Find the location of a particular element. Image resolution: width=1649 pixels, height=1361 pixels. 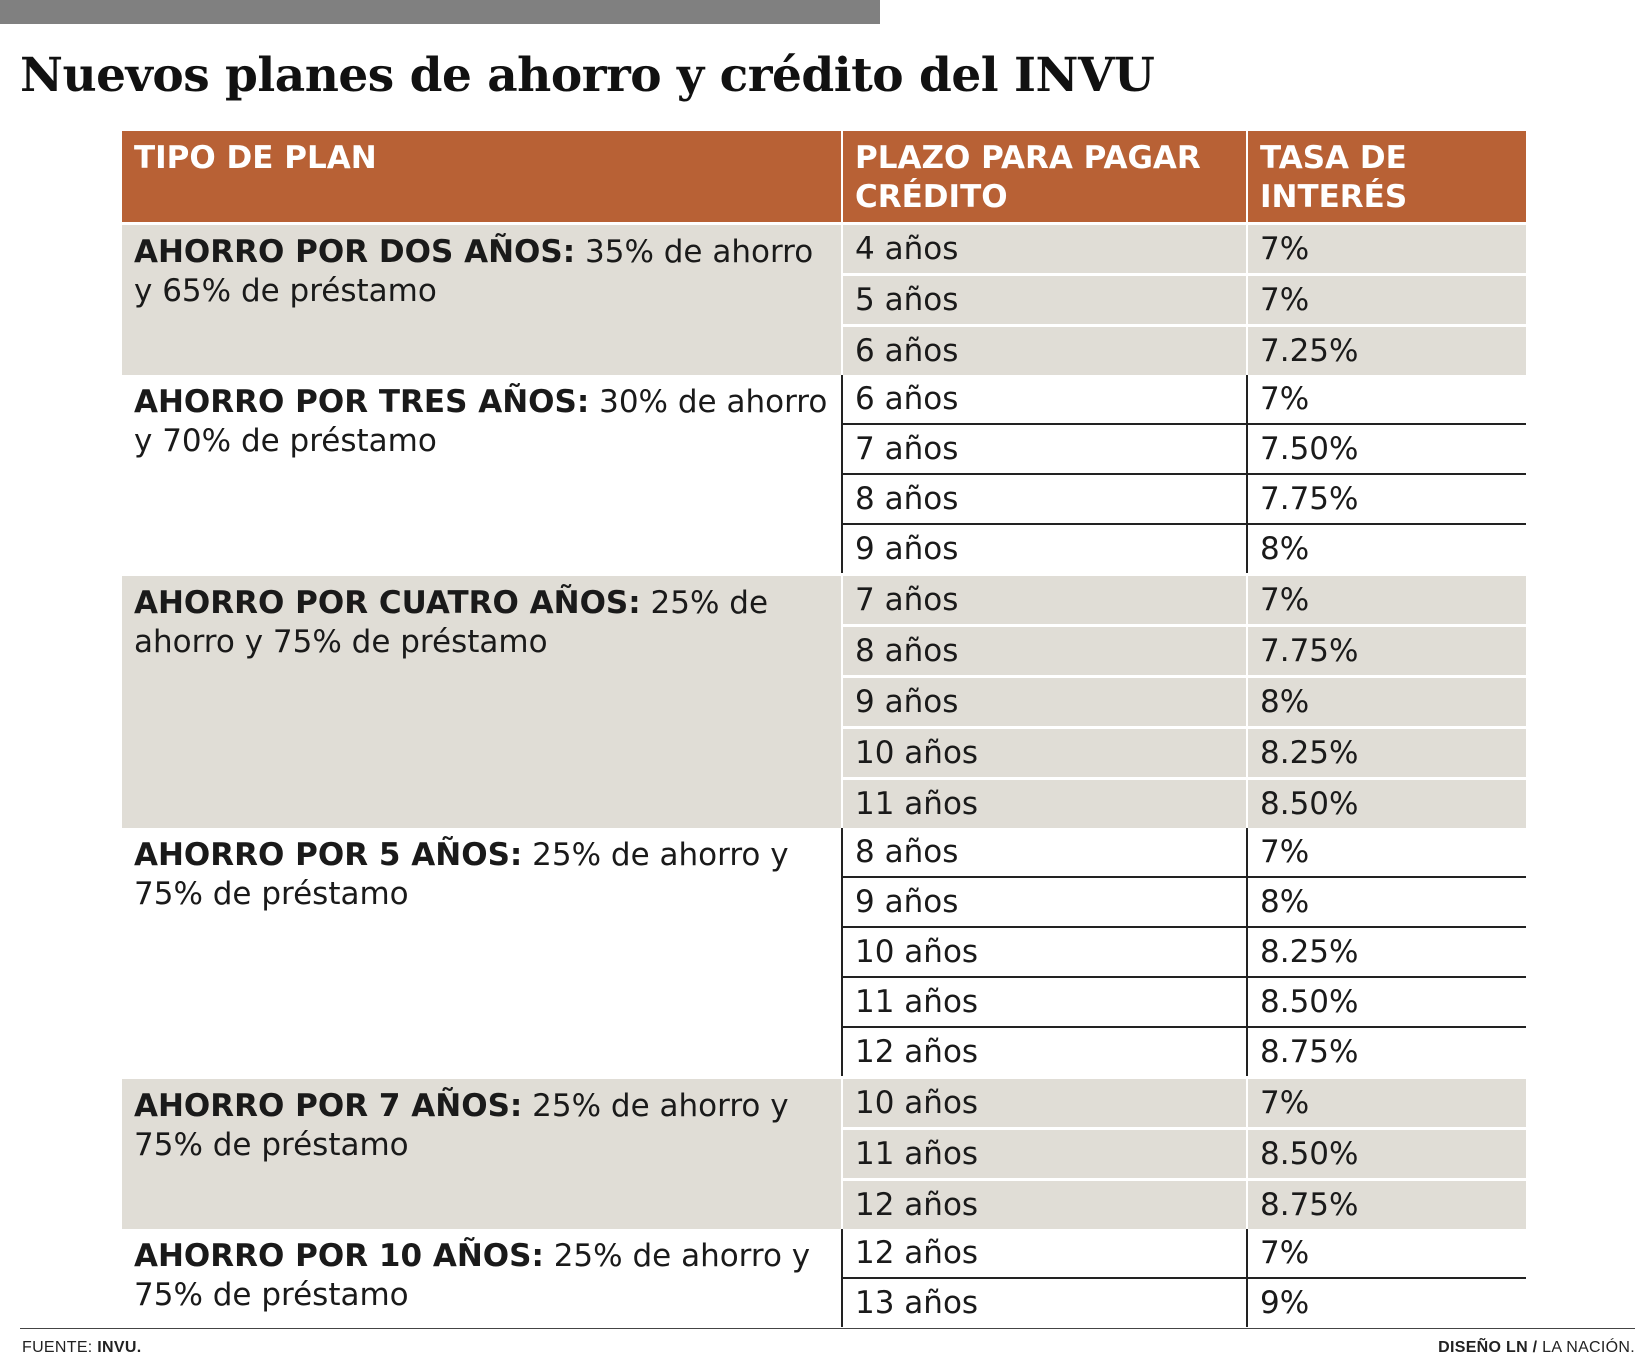

term-cell: 5 años is located at coordinates (1044, 299).